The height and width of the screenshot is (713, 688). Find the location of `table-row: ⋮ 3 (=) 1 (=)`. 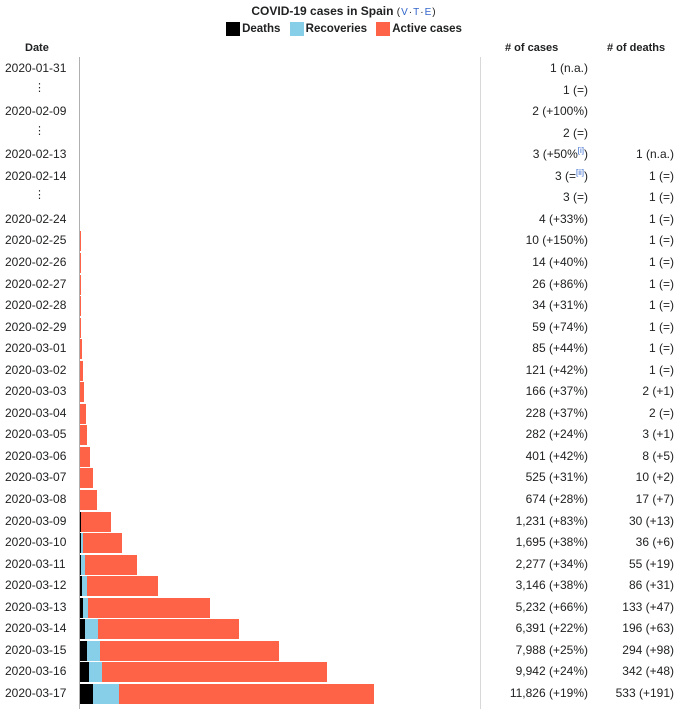

table-row: ⋮ 3 (=) 1 (=) is located at coordinates (344, 198).